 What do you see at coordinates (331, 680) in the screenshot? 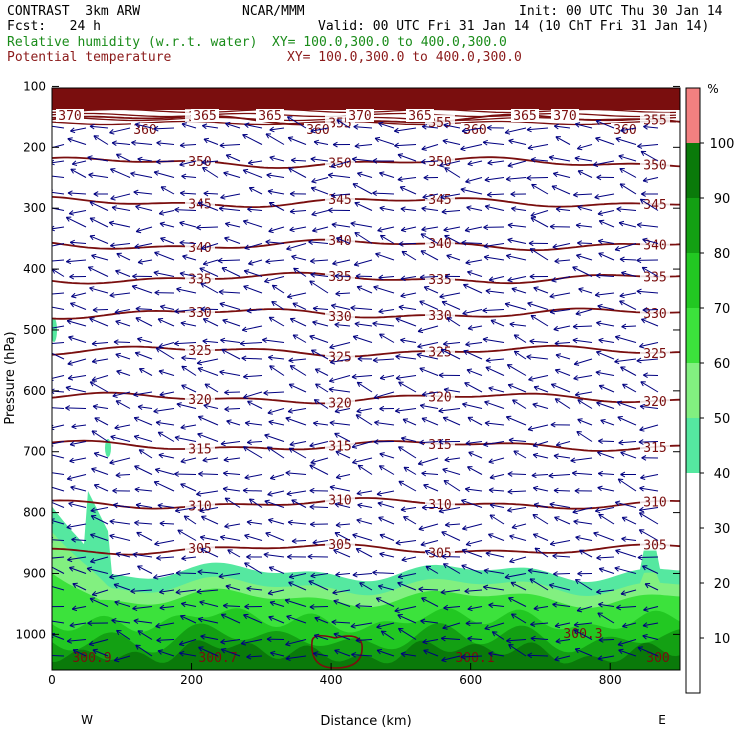
I see `x-tick-label: 400` at bounding box center [331, 680].